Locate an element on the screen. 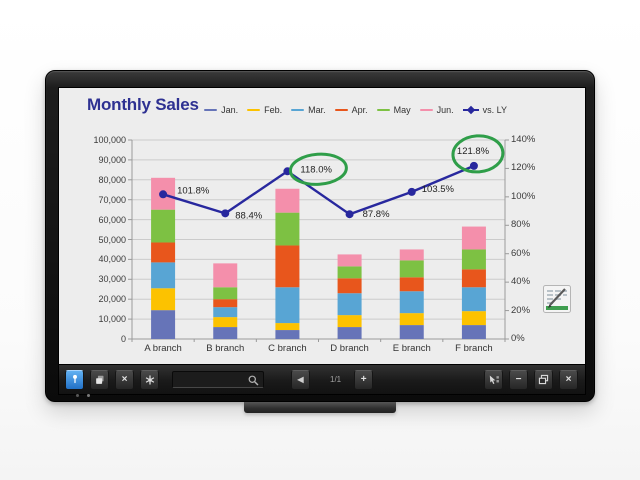 The width and height of the screenshot is (640, 480). search-input is located at coordinates (210, 379).